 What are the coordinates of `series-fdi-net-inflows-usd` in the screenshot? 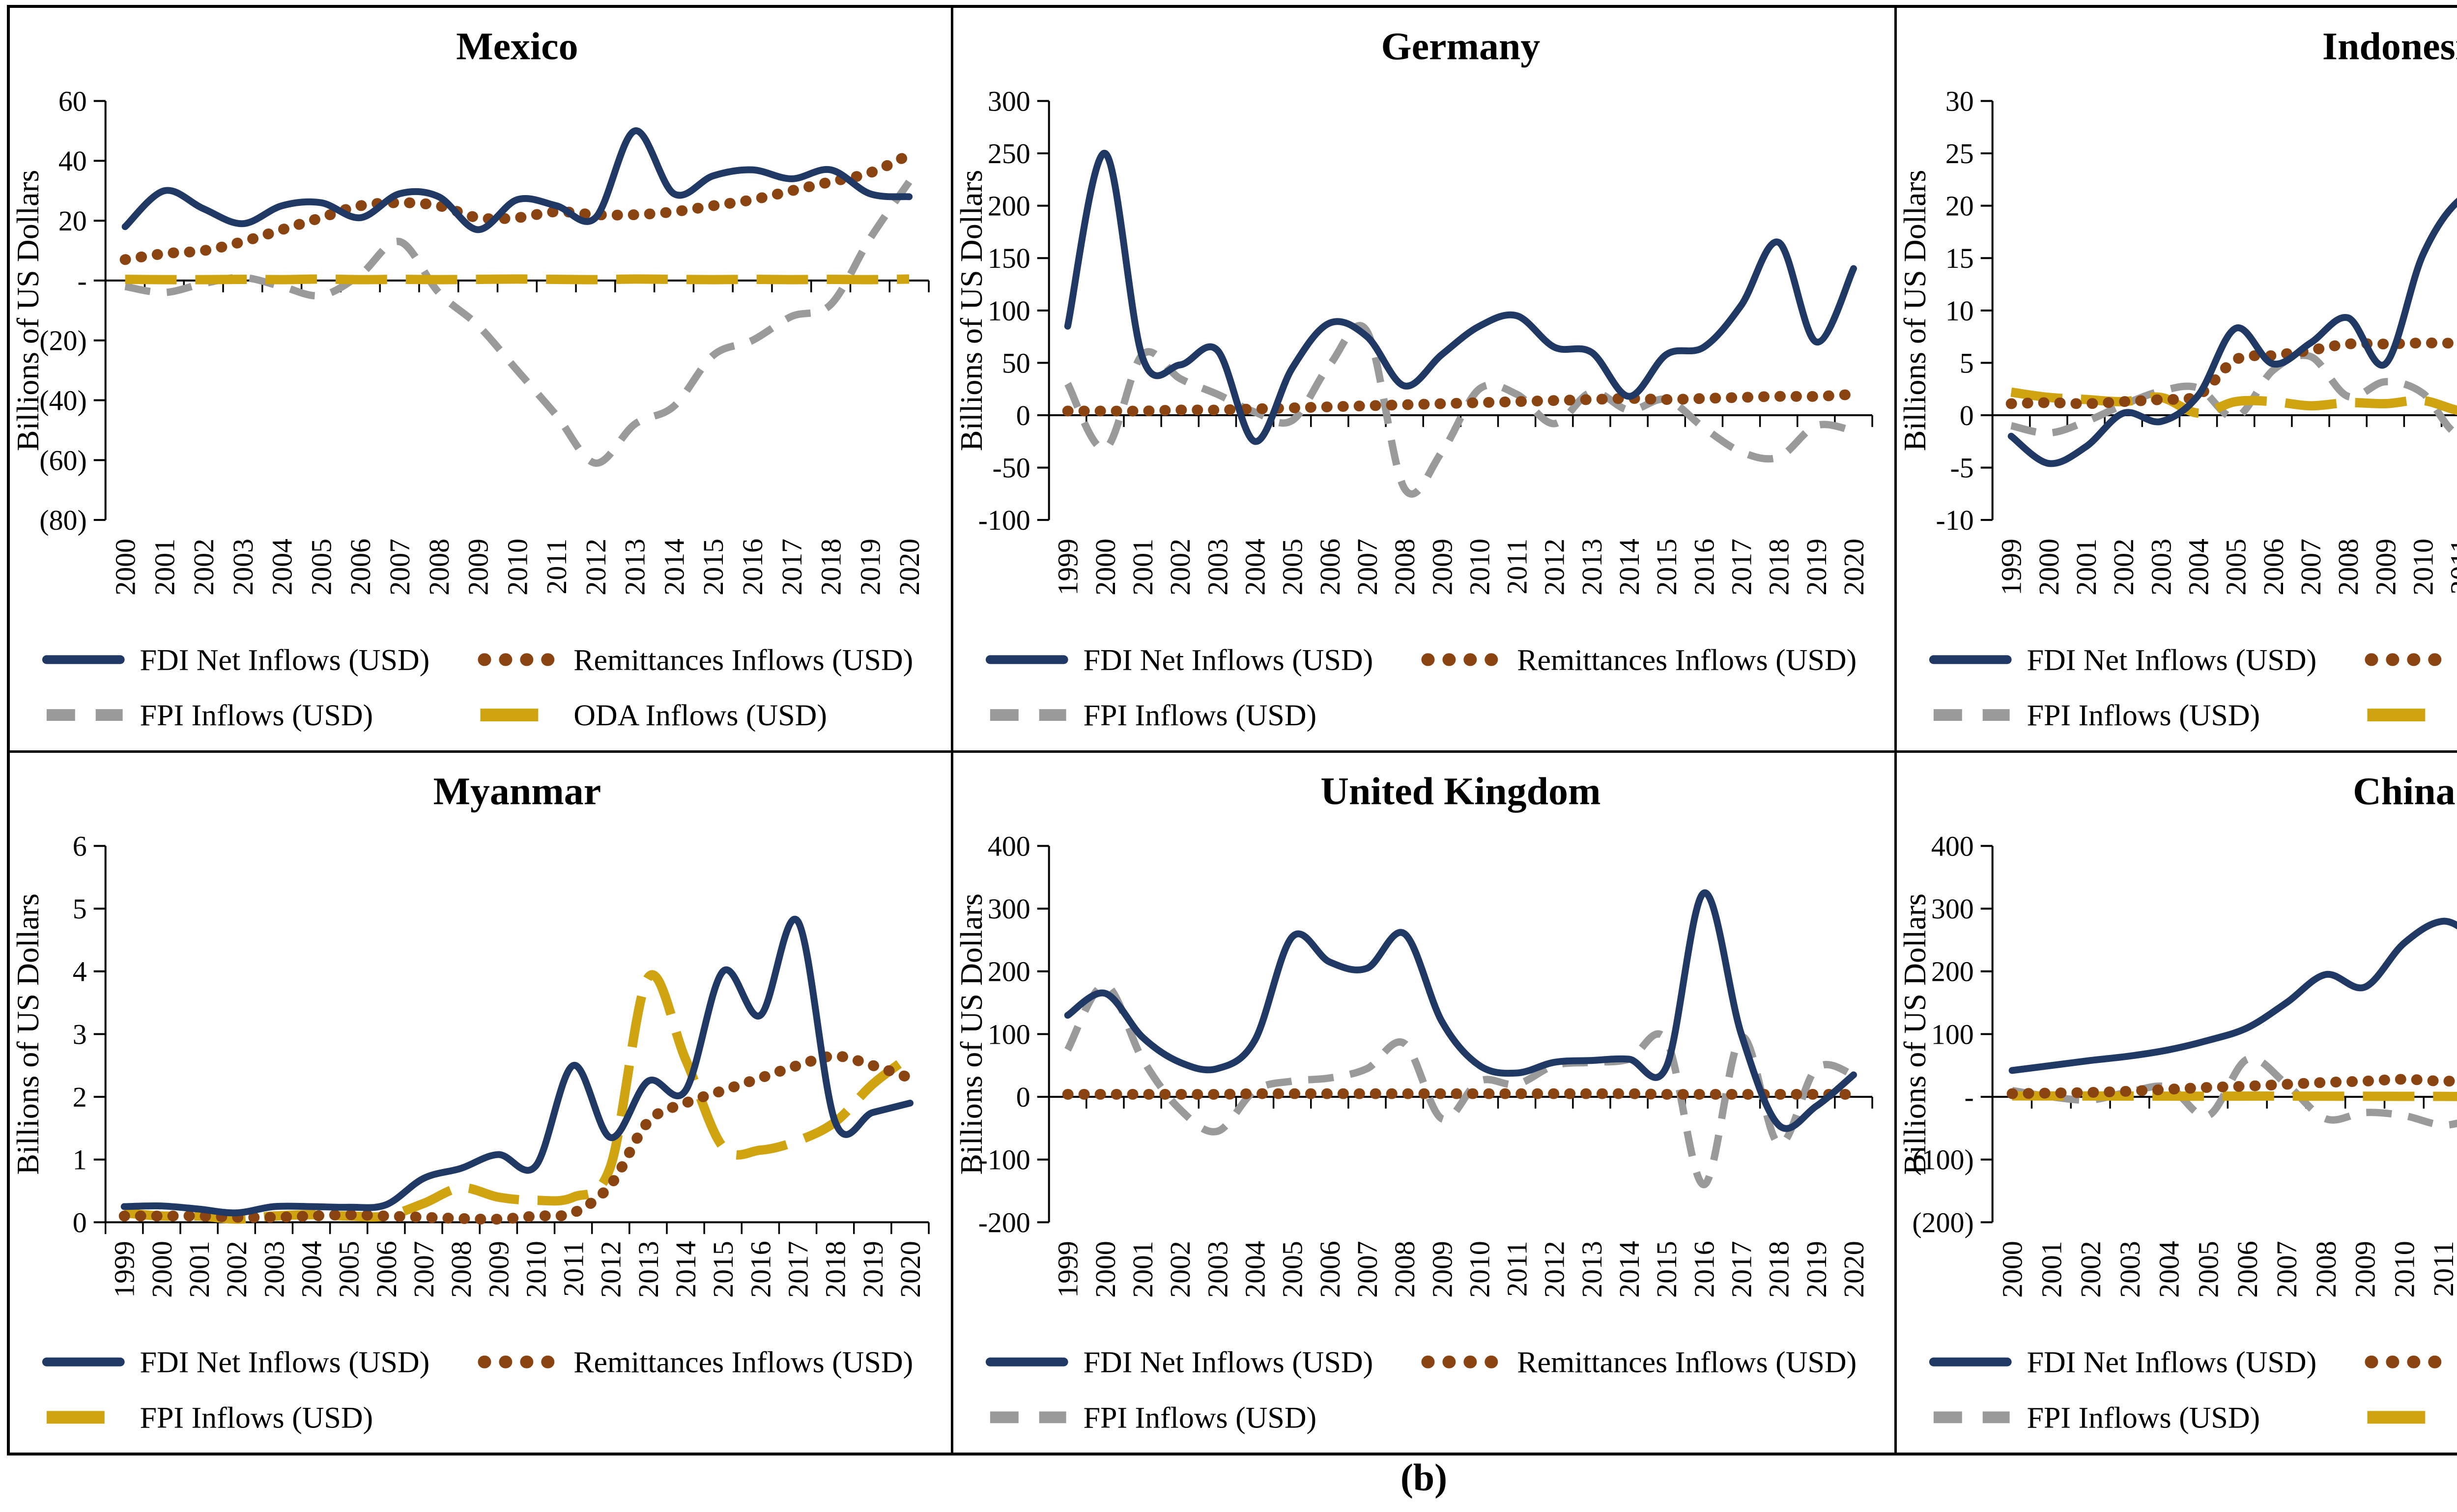 It's located at (517, 180).